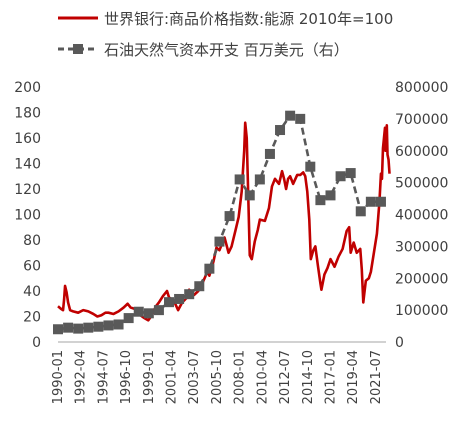 The height and width of the screenshot is (425, 465). What do you see at coordinates (58, 377) in the screenshot?
I see `x-tick-label: 1990-01` at bounding box center [58, 377].